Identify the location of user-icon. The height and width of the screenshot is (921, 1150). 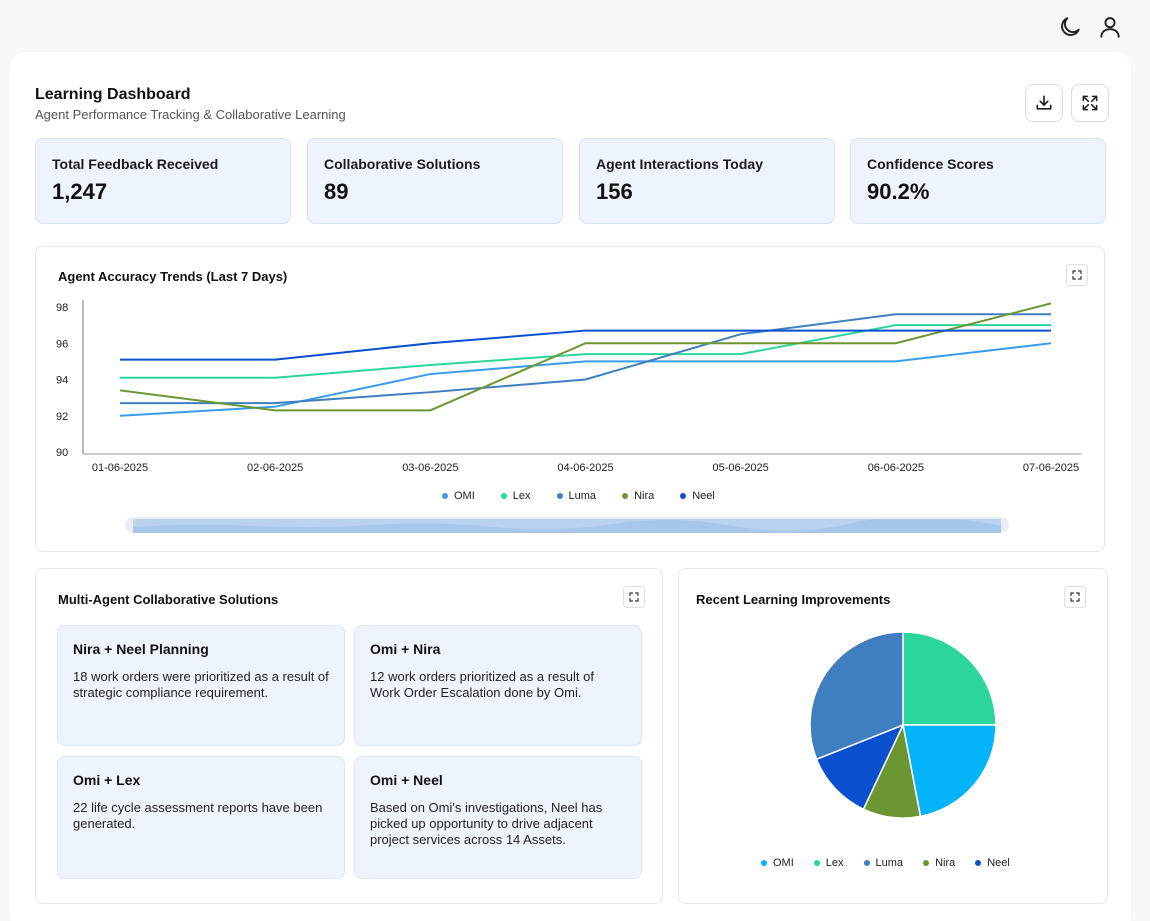
(1110, 27).